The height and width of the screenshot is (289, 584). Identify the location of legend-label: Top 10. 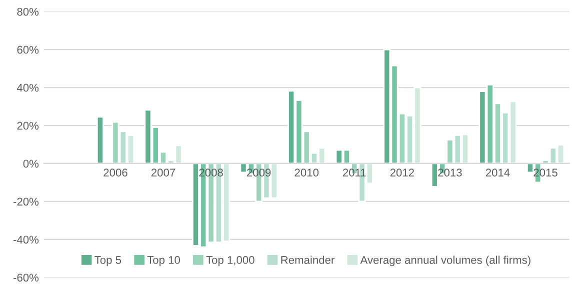
(163, 261).